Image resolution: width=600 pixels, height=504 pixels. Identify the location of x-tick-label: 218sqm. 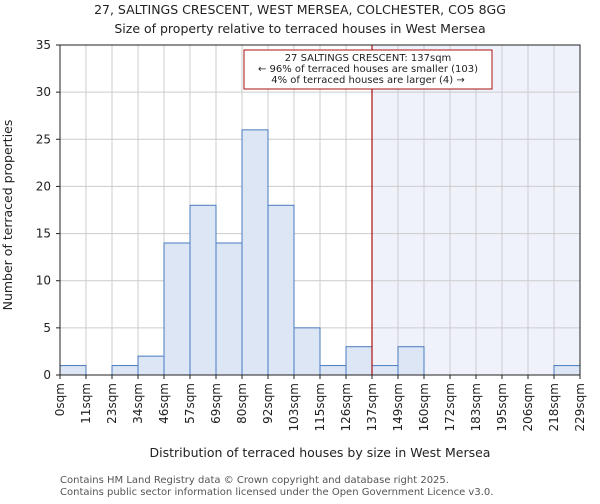
(554, 407).